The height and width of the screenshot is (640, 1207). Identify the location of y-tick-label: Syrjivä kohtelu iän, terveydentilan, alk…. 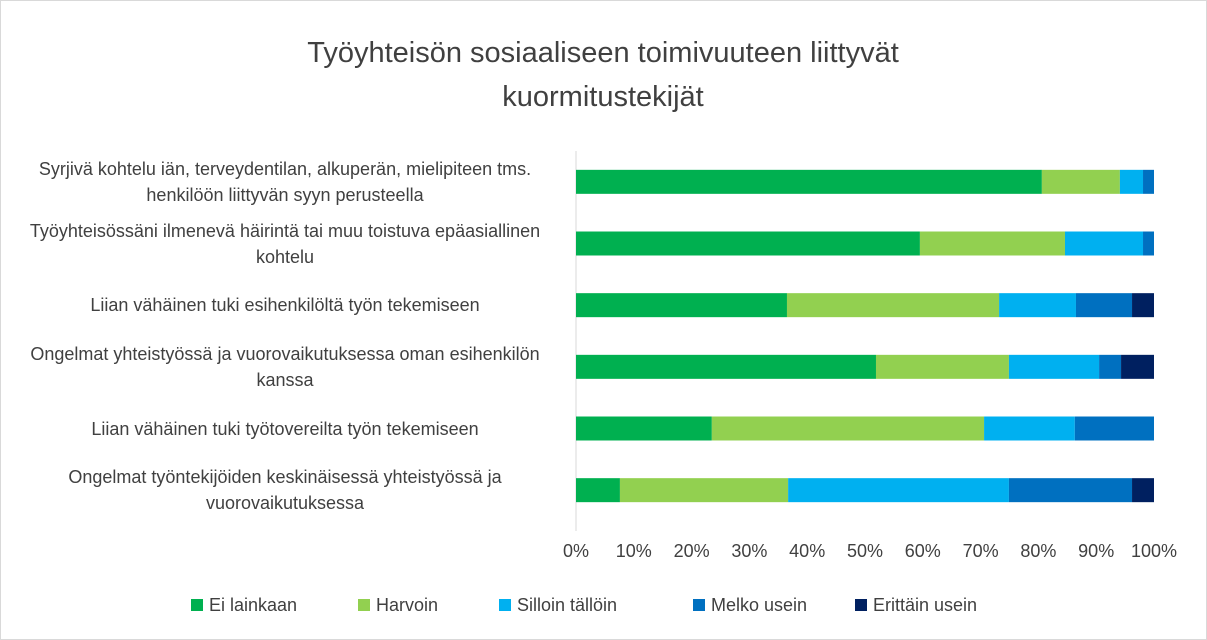
(285, 181).